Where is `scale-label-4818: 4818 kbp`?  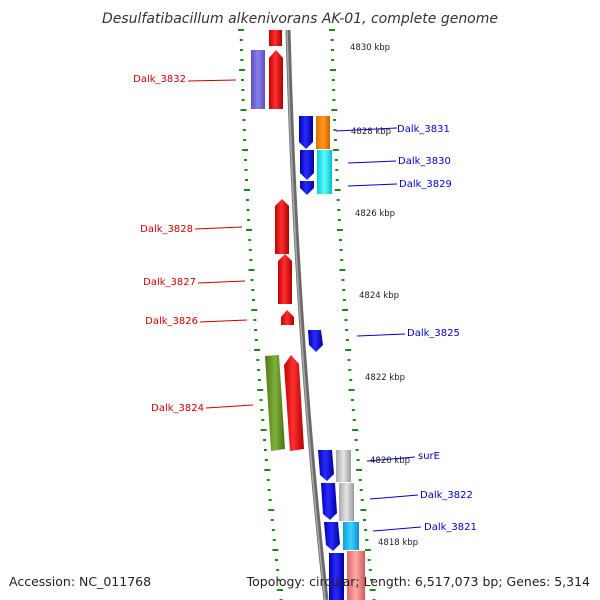 scale-label-4818: 4818 kbp is located at coordinates (398, 543).